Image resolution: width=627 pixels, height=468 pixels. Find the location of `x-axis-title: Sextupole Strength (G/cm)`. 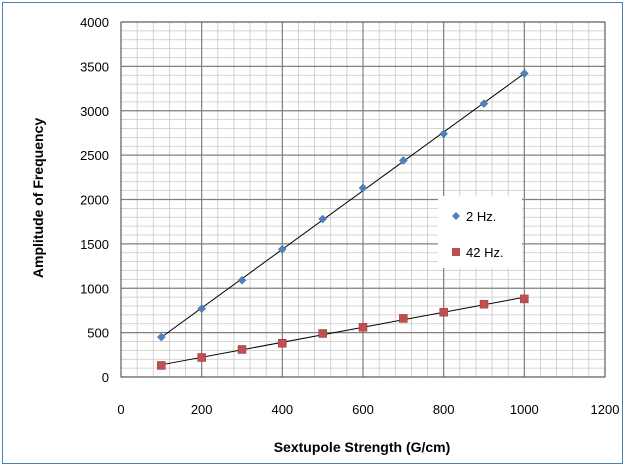

x-axis-title: Sextupole Strength (G/cm) is located at coordinates (362, 447).